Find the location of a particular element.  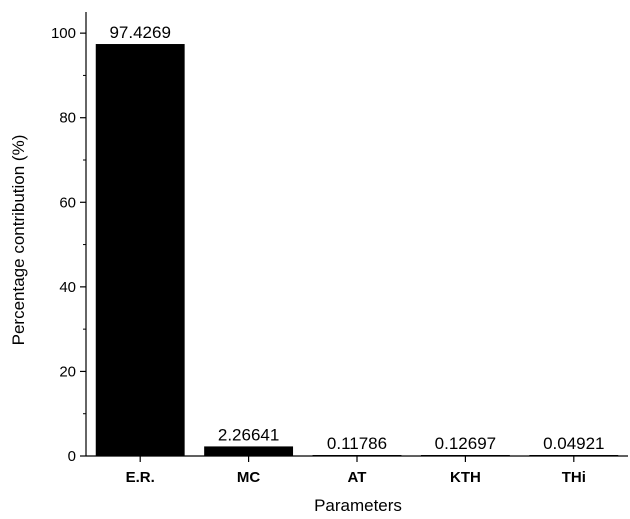

data-label: 0.04921 is located at coordinates (573, 443).